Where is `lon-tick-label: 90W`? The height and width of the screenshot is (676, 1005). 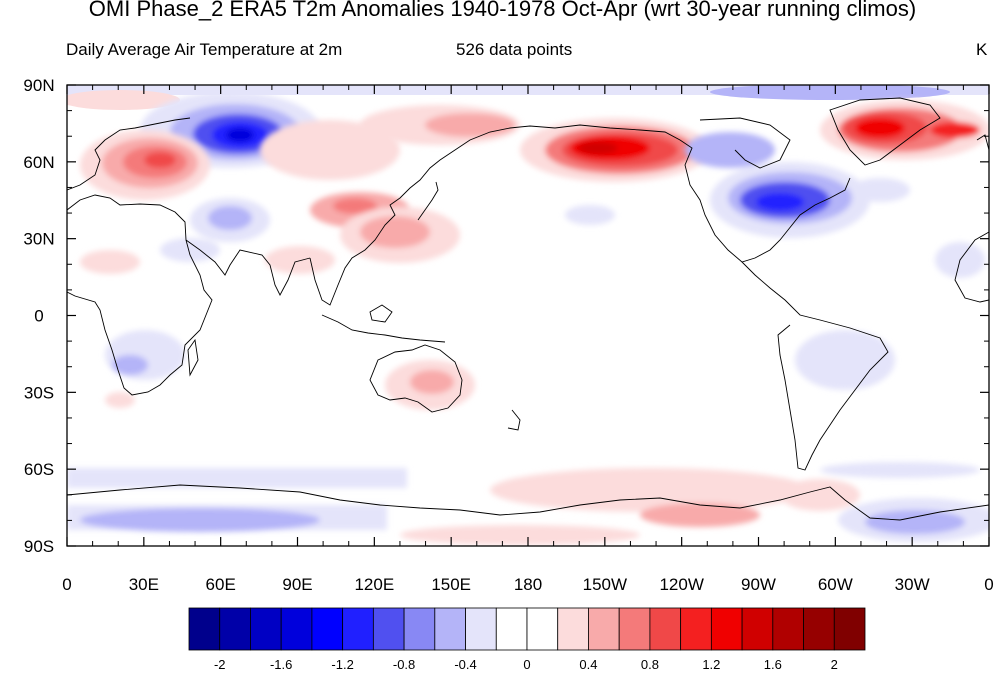
lon-tick-label: 90W is located at coordinates (758, 584).